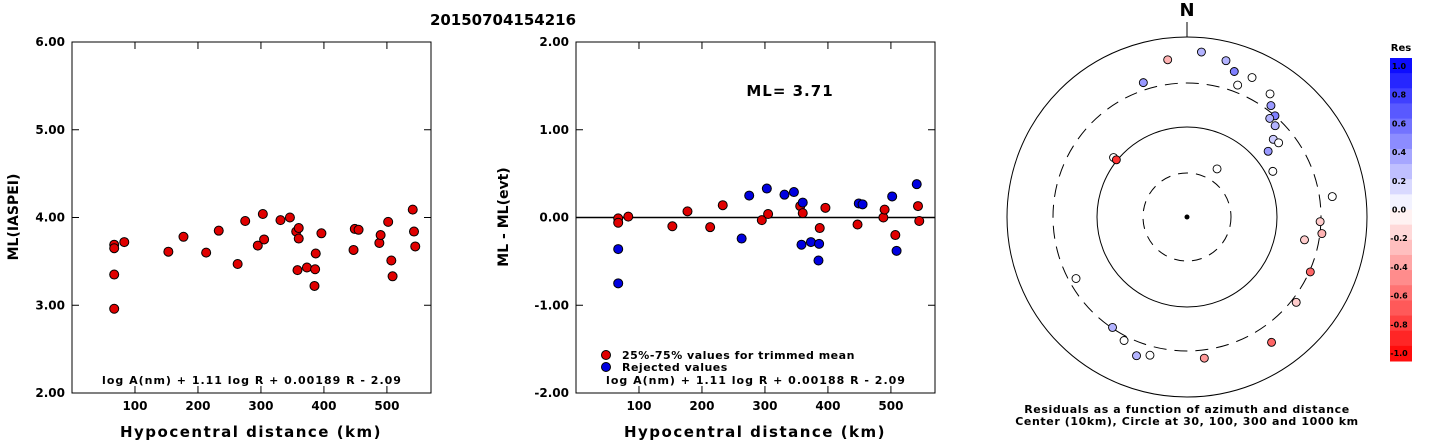  Describe the element at coordinates (50, 130) in the screenshot. I see `y-tick-label: 5.00` at that location.